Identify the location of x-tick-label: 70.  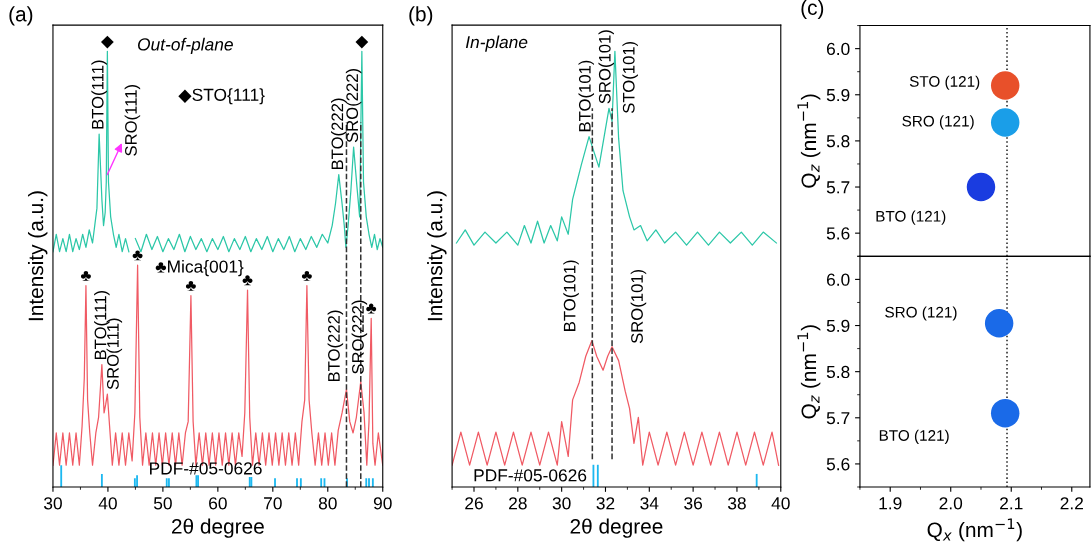
(273, 503).